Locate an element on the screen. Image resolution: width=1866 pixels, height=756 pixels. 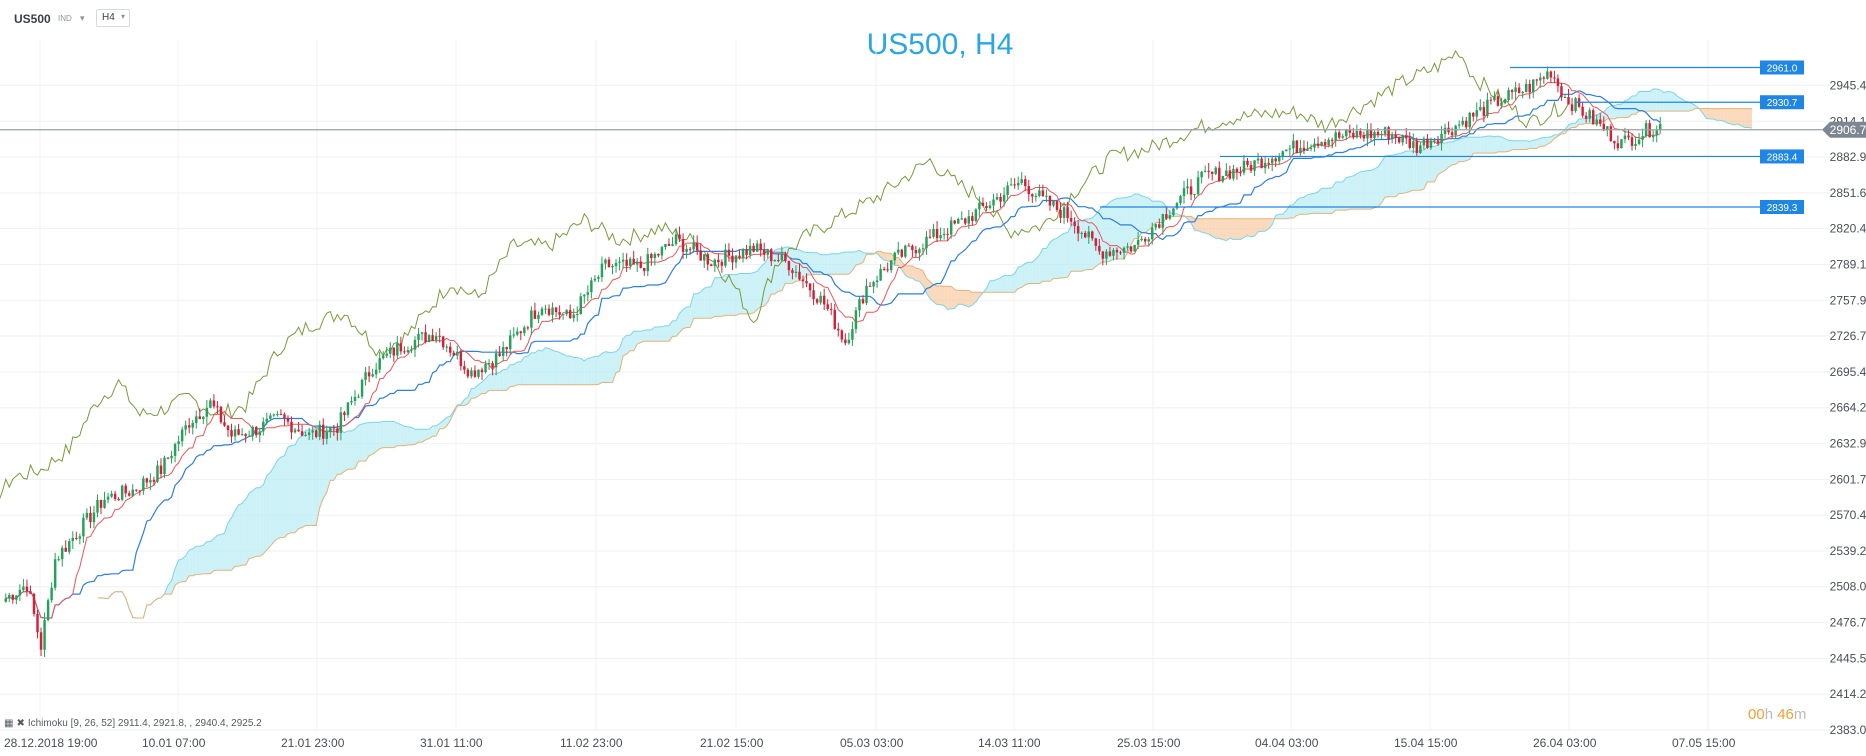
indicator-settings-icon: ▦ is located at coordinates (9, 723).